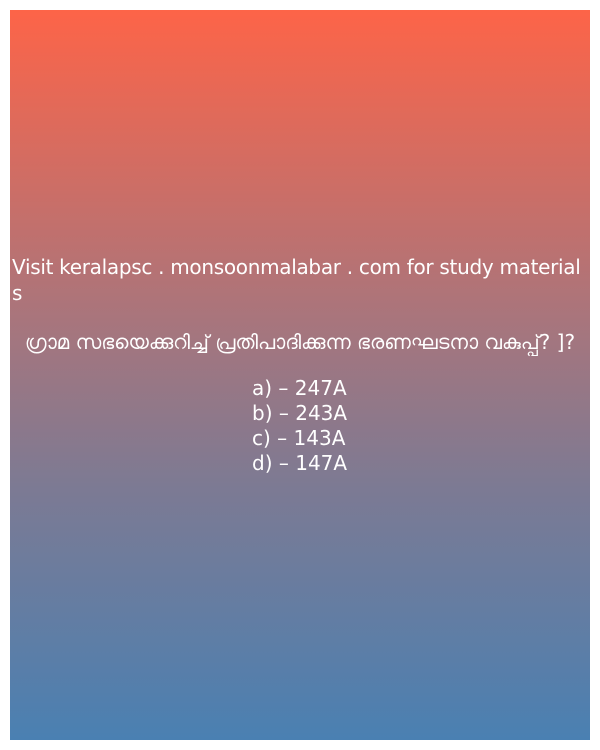 This screenshot has width=600, height=750. What do you see at coordinates (299, 438) in the screenshot?
I see `option-c: c) – 143A` at bounding box center [299, 438].